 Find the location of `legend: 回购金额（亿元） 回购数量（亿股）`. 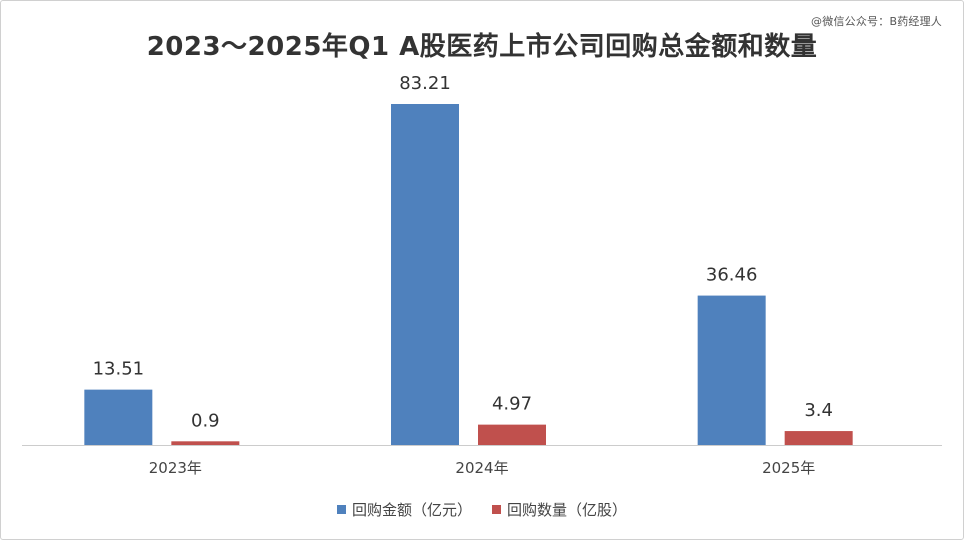

legend: 回购金额（亿元） 回购数量（亿股） is located at coordinates (482, 509).